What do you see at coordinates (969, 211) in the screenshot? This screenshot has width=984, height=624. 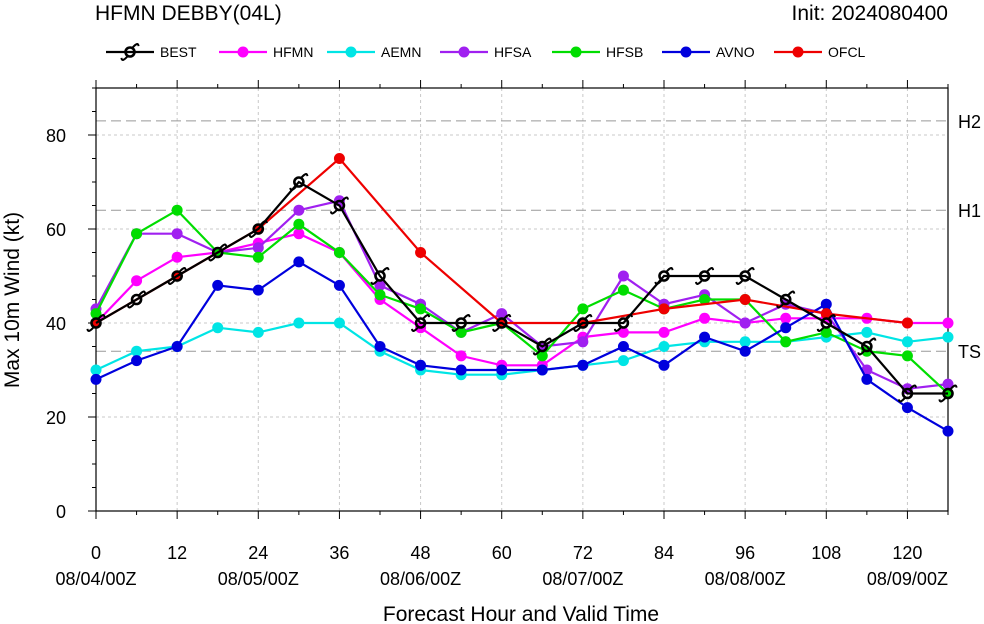 I see `threshold-label-h1: H1` at bounding box center [969, 211].